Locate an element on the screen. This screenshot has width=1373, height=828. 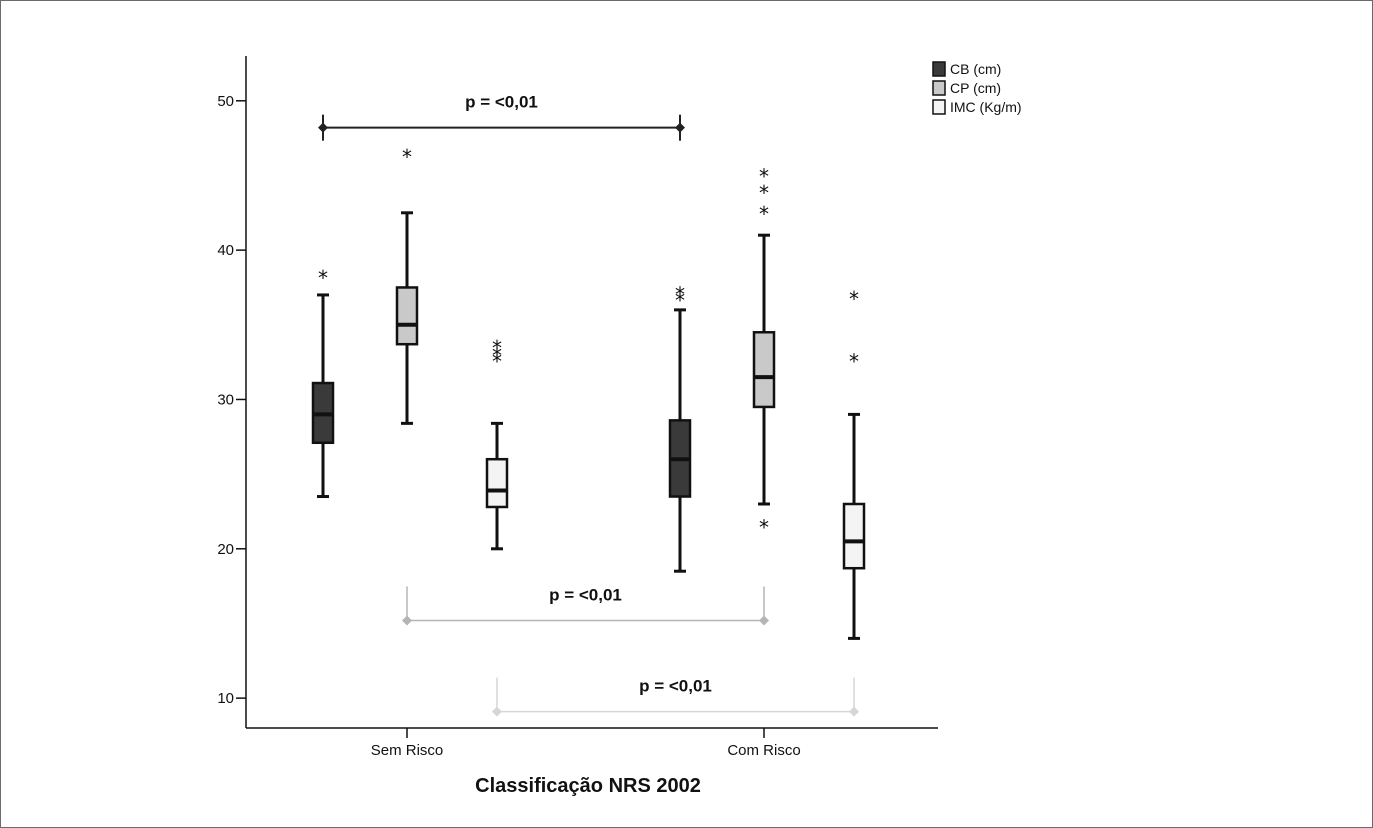
p-annotation-0: p = <0,01 is located at coordinates (501, 117).